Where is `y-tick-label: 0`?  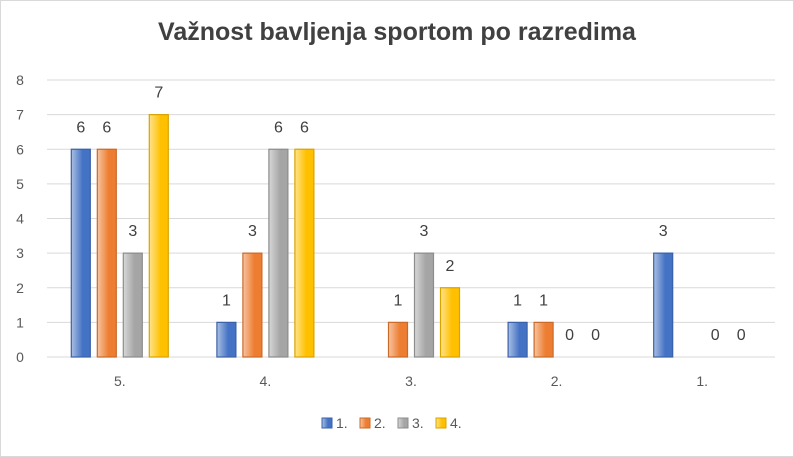 y-tick-label: 0 is located at coordinates (20, 357).